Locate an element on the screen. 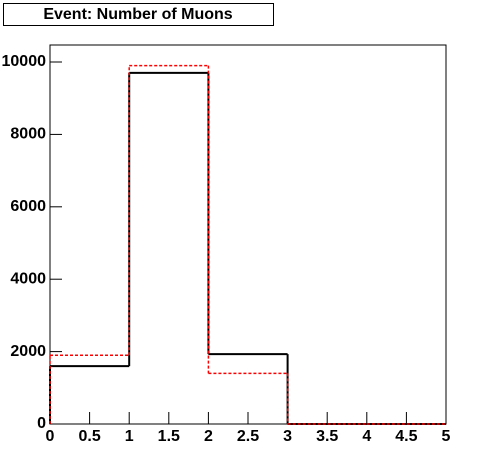  title-box is located at coordinates (138, 14).